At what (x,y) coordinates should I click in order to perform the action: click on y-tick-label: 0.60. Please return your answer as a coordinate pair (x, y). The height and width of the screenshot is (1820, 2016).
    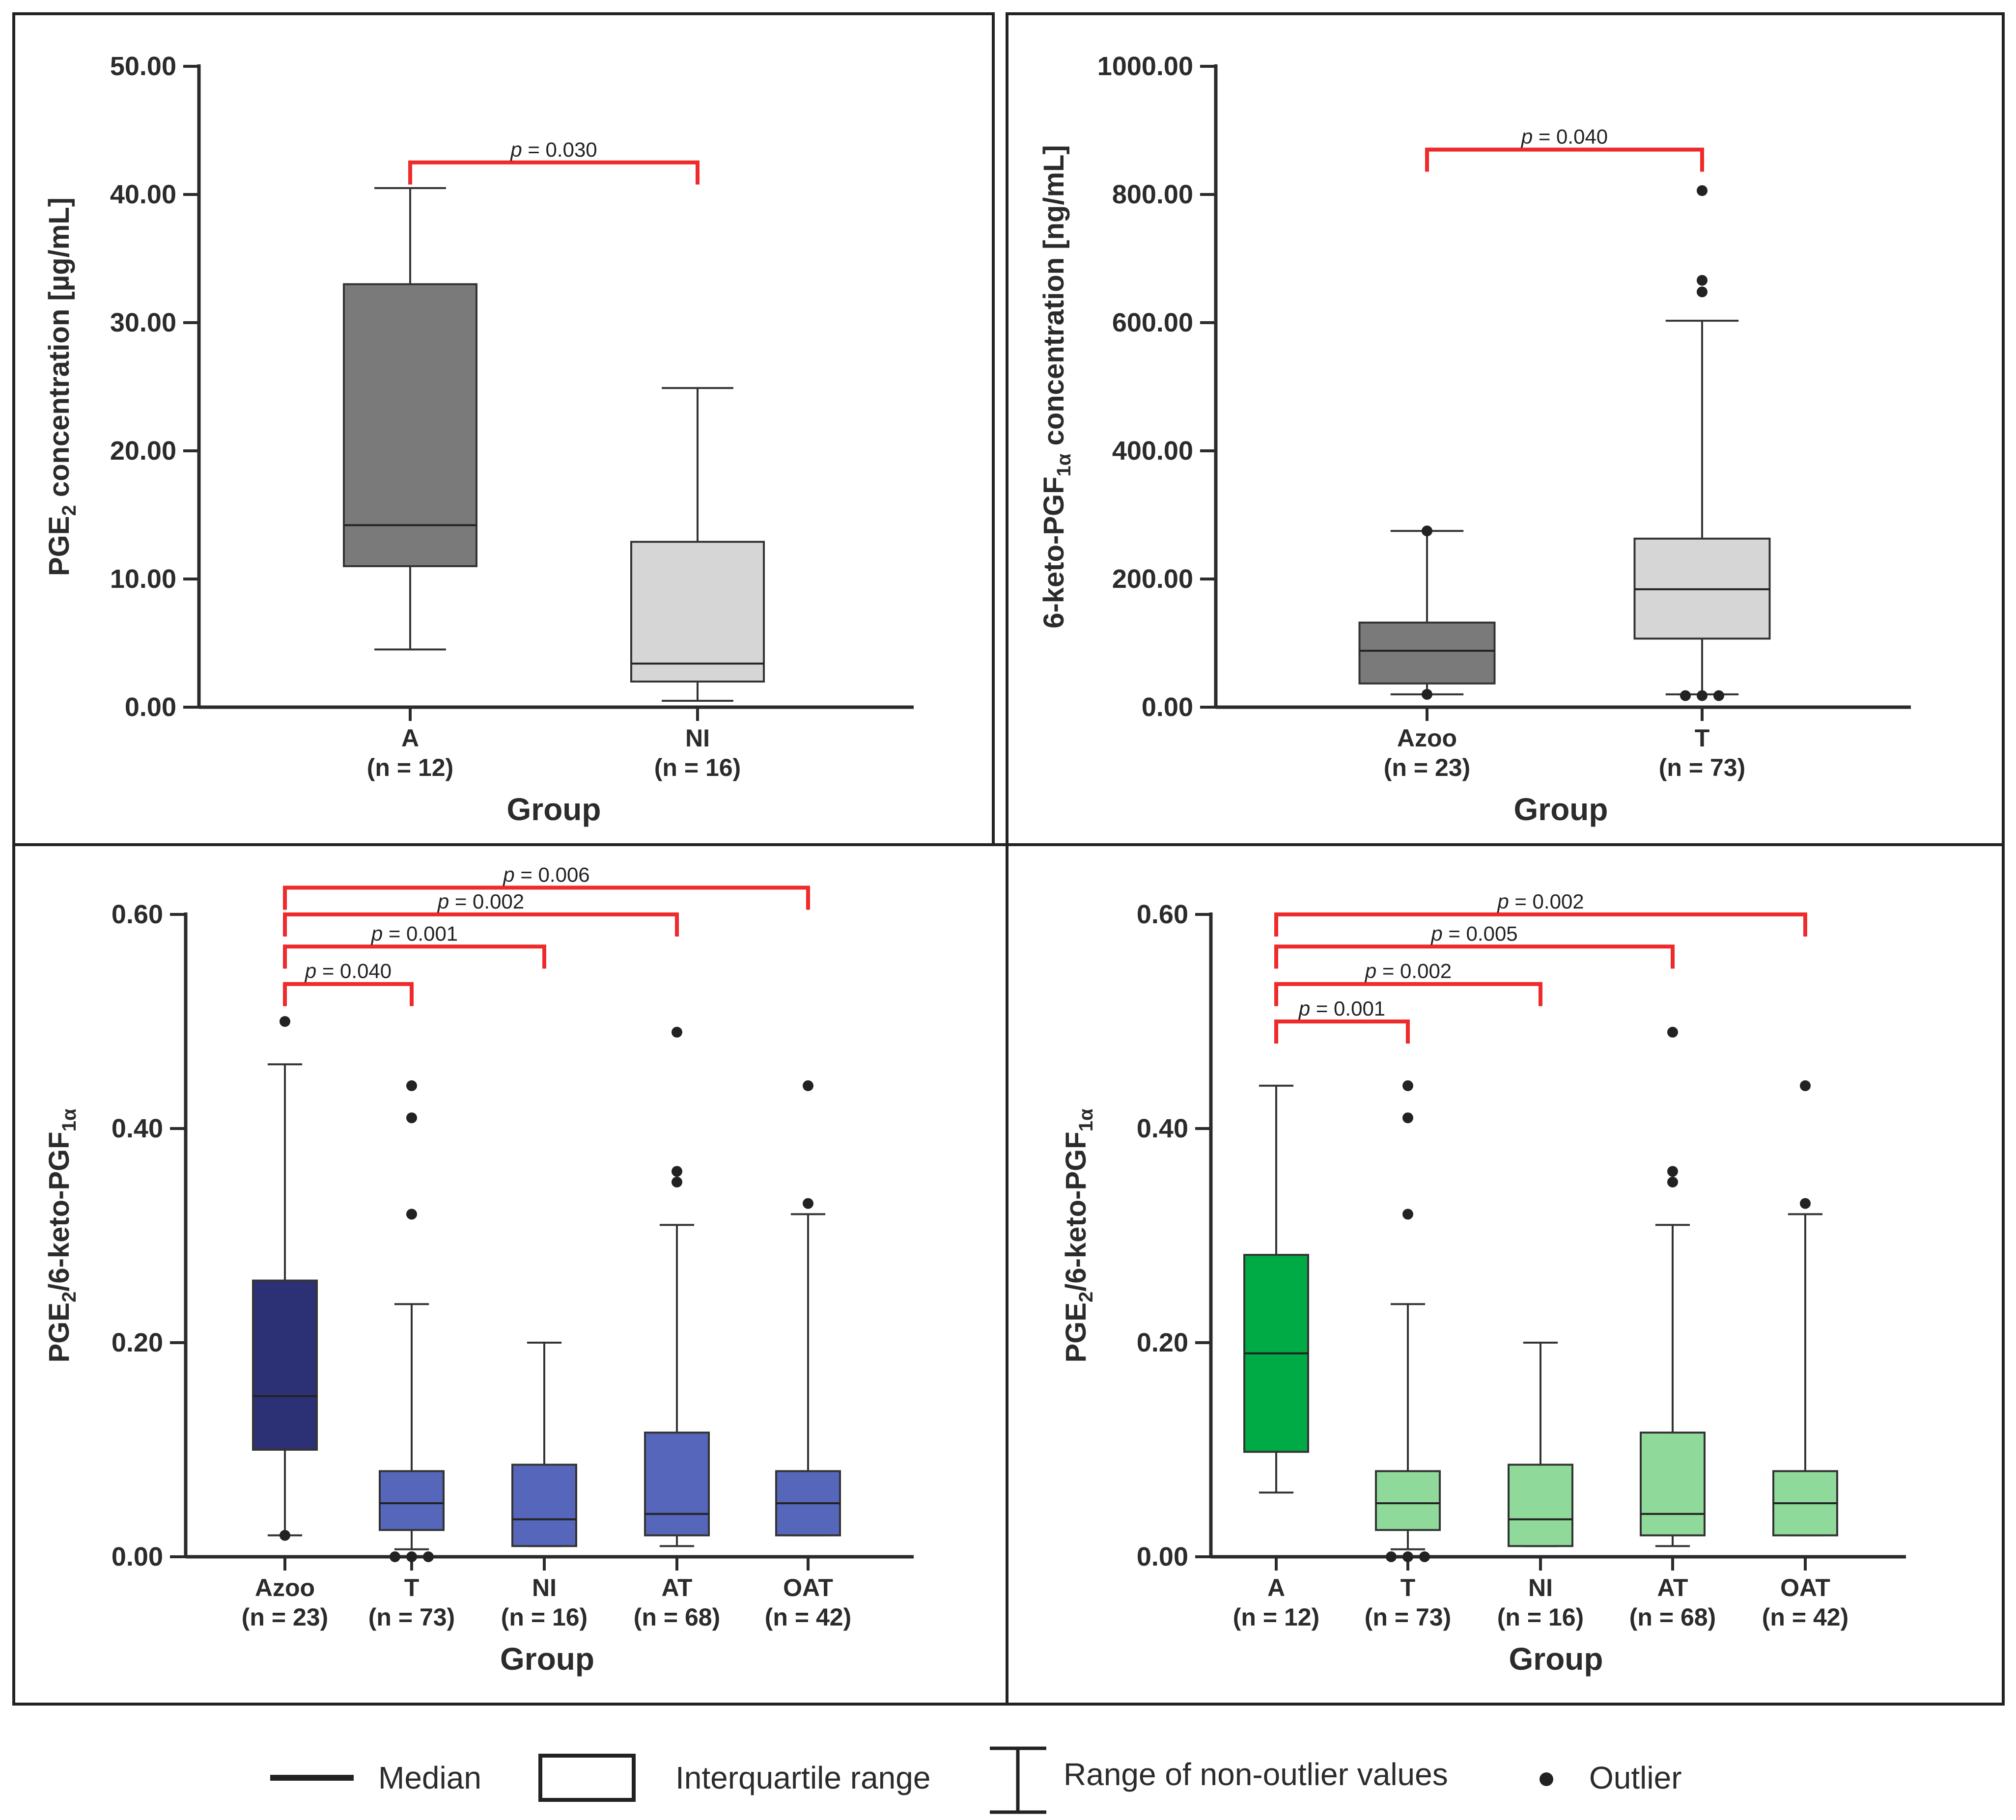
    Looking at the image, I should click on (137, 914).